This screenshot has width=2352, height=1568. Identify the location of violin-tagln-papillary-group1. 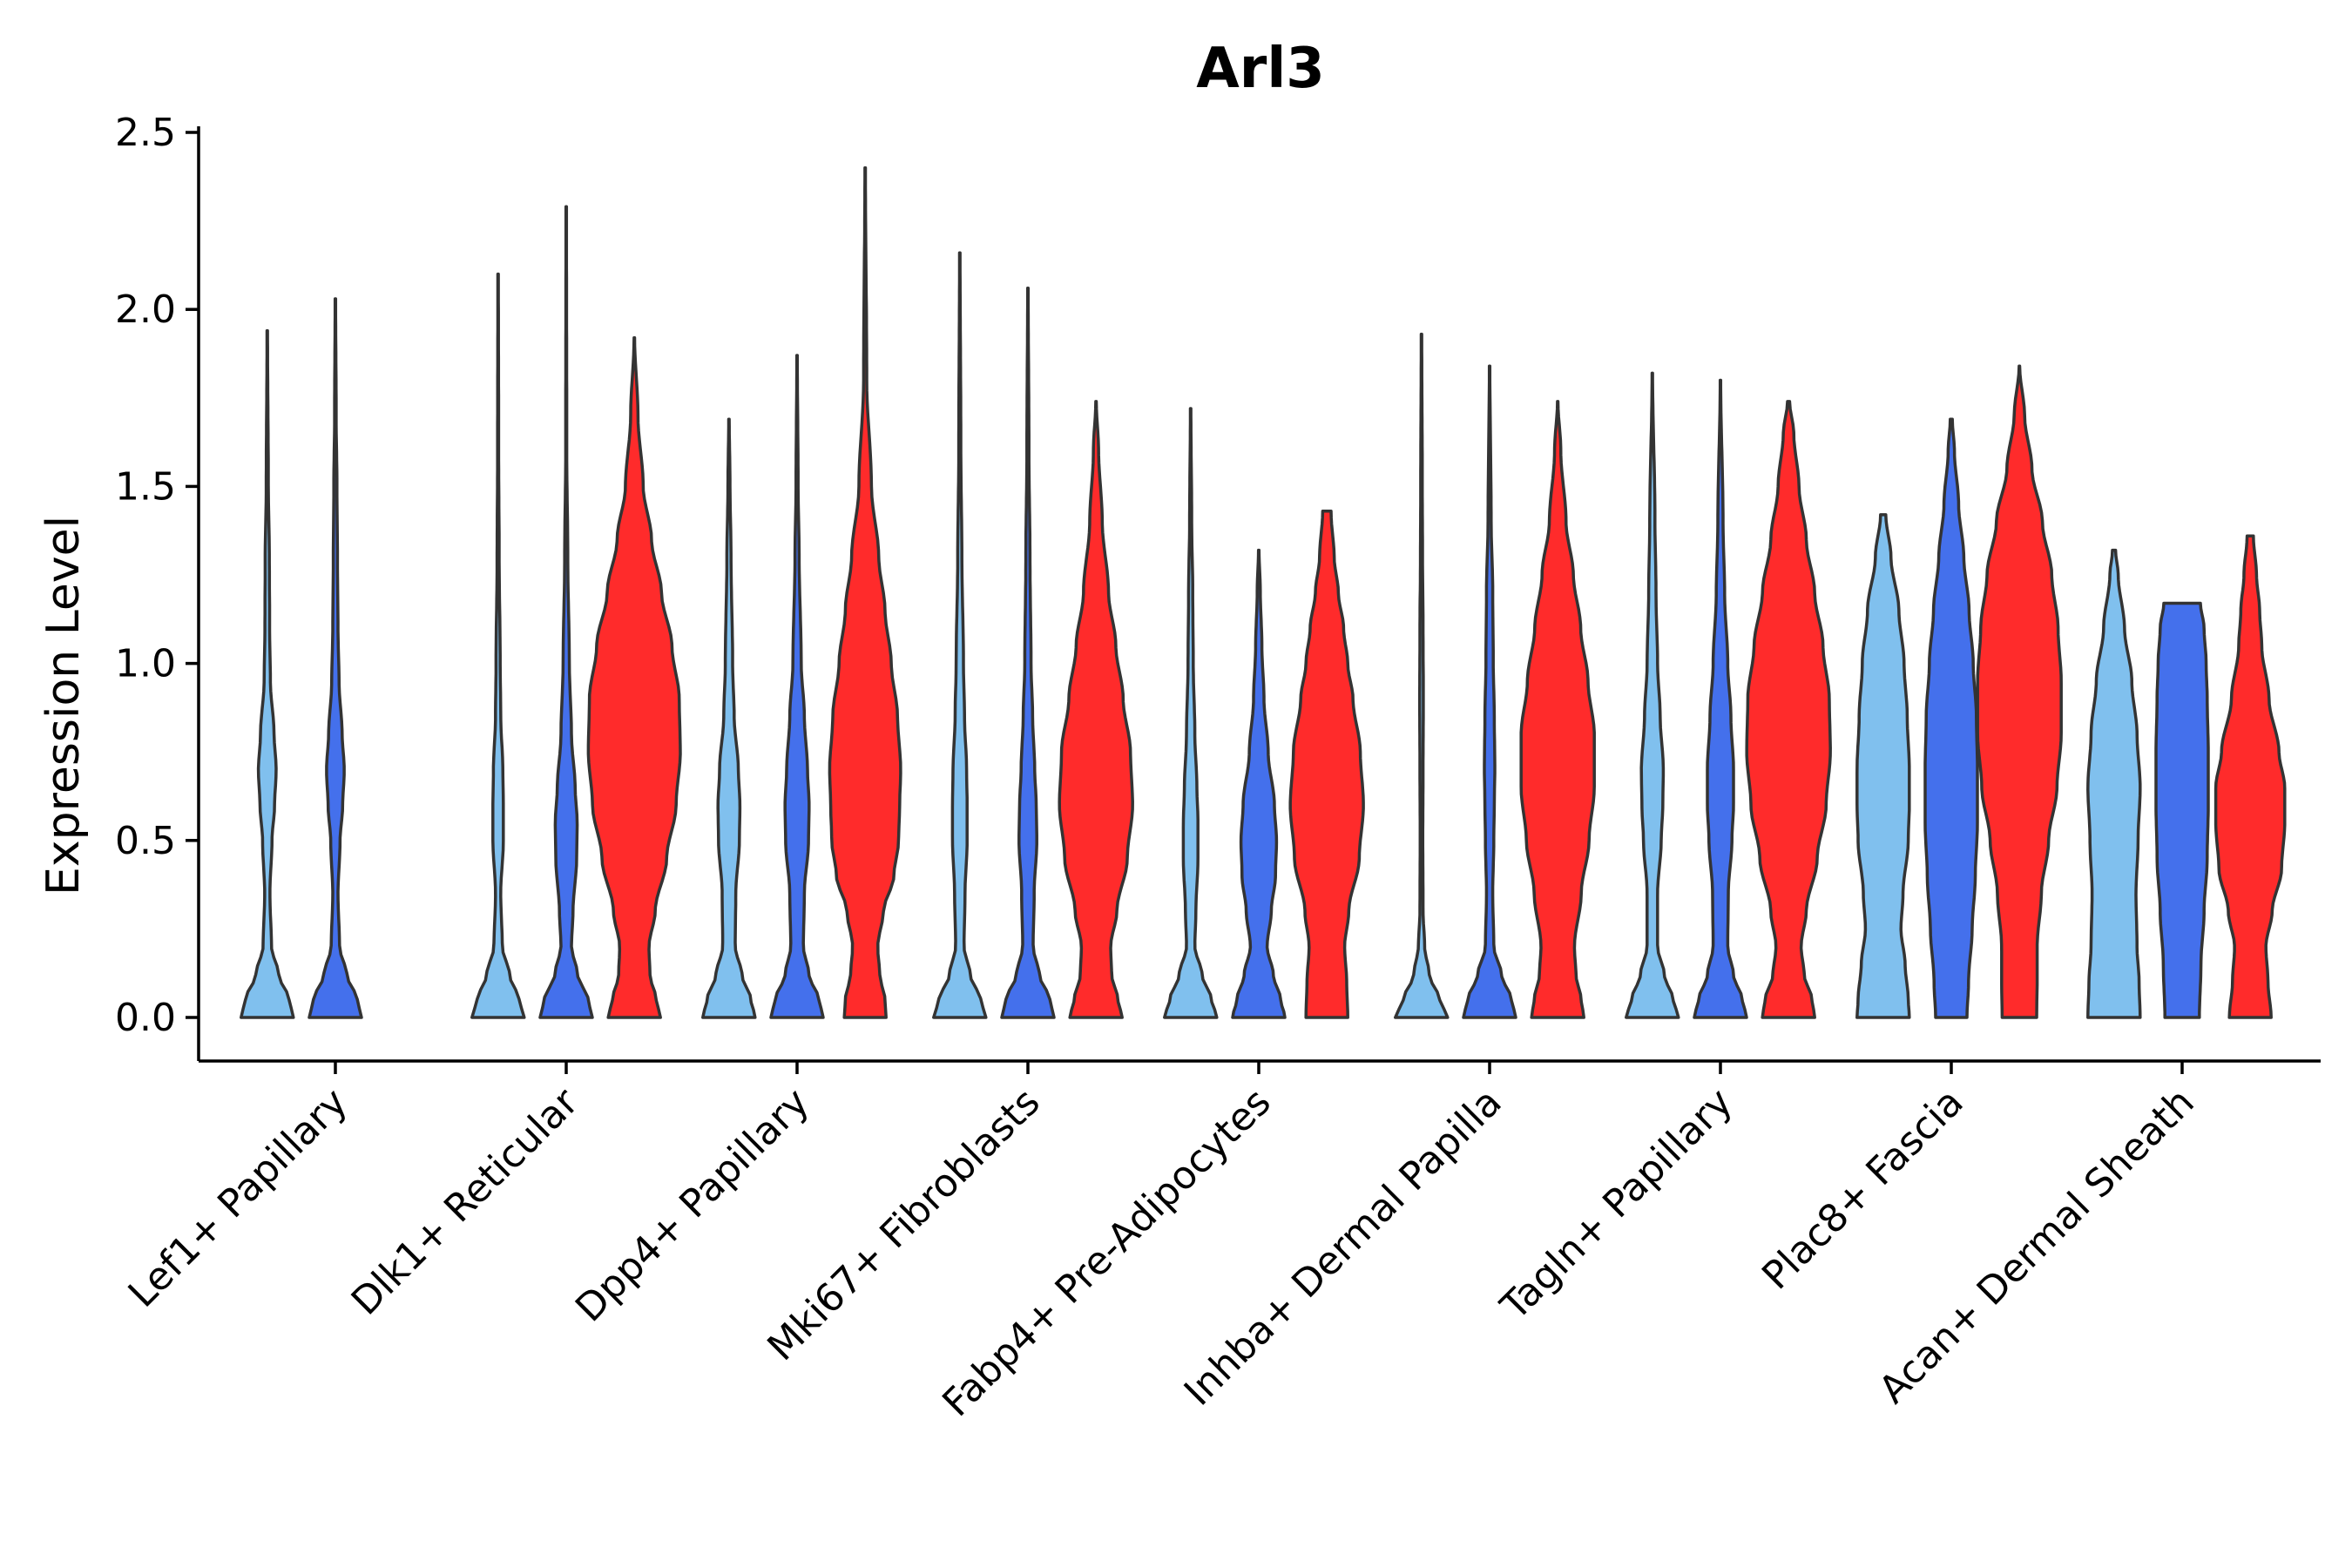
(1653, 695).